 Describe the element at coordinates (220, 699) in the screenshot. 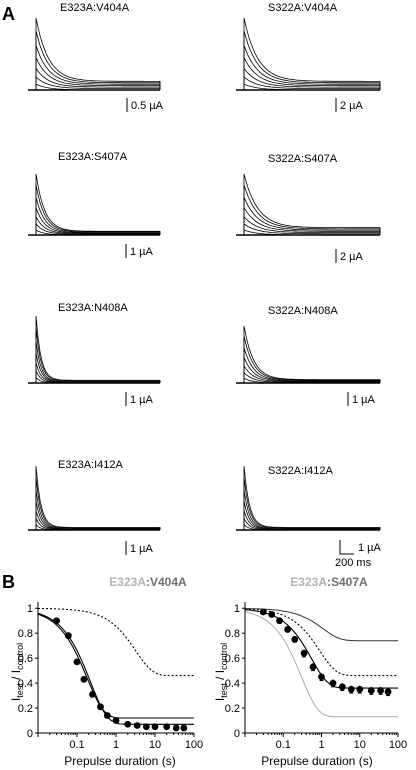

I see `y-label-main: I` at that location.